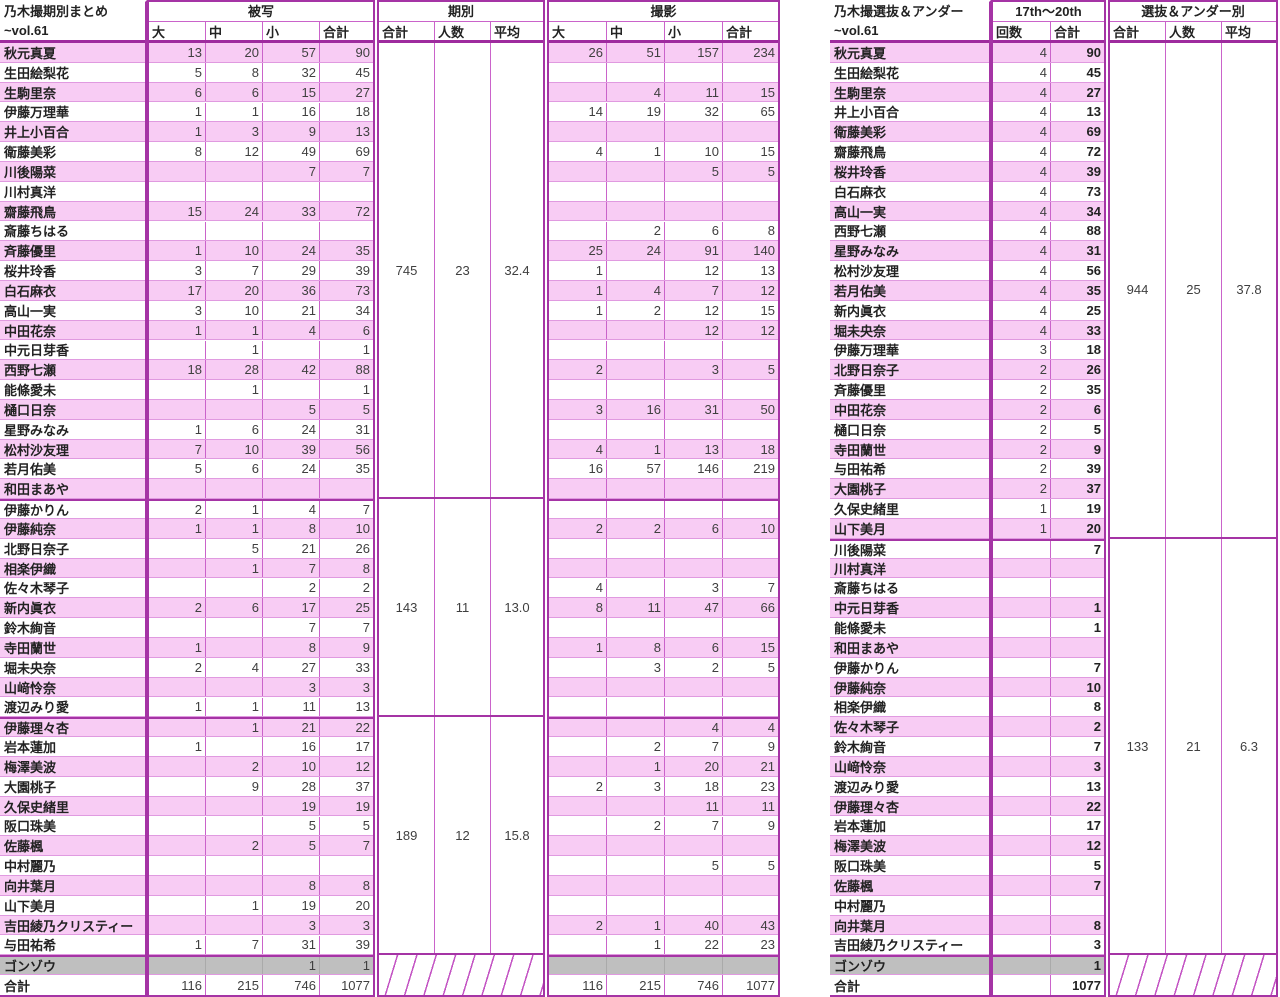 This screenshot has height=997, width=1280. I want to click on value-cell: 18, so click(767, 449).